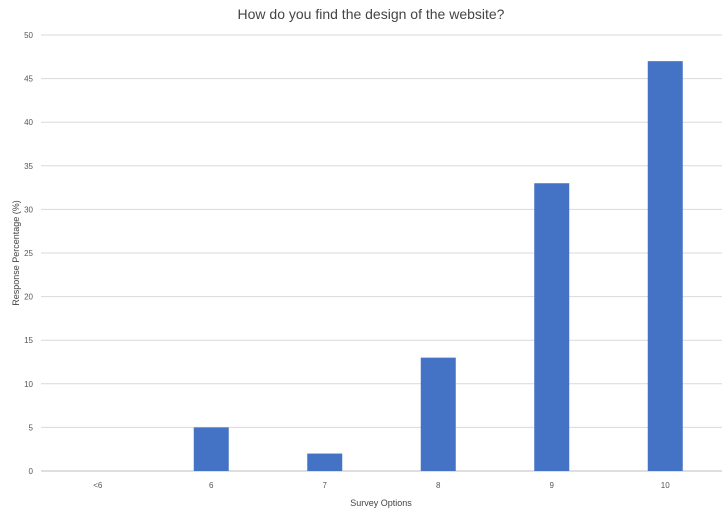 The height and width of the screenshot is (523, 728). I want to click on x-tick-label: <6, so click(98, 485).